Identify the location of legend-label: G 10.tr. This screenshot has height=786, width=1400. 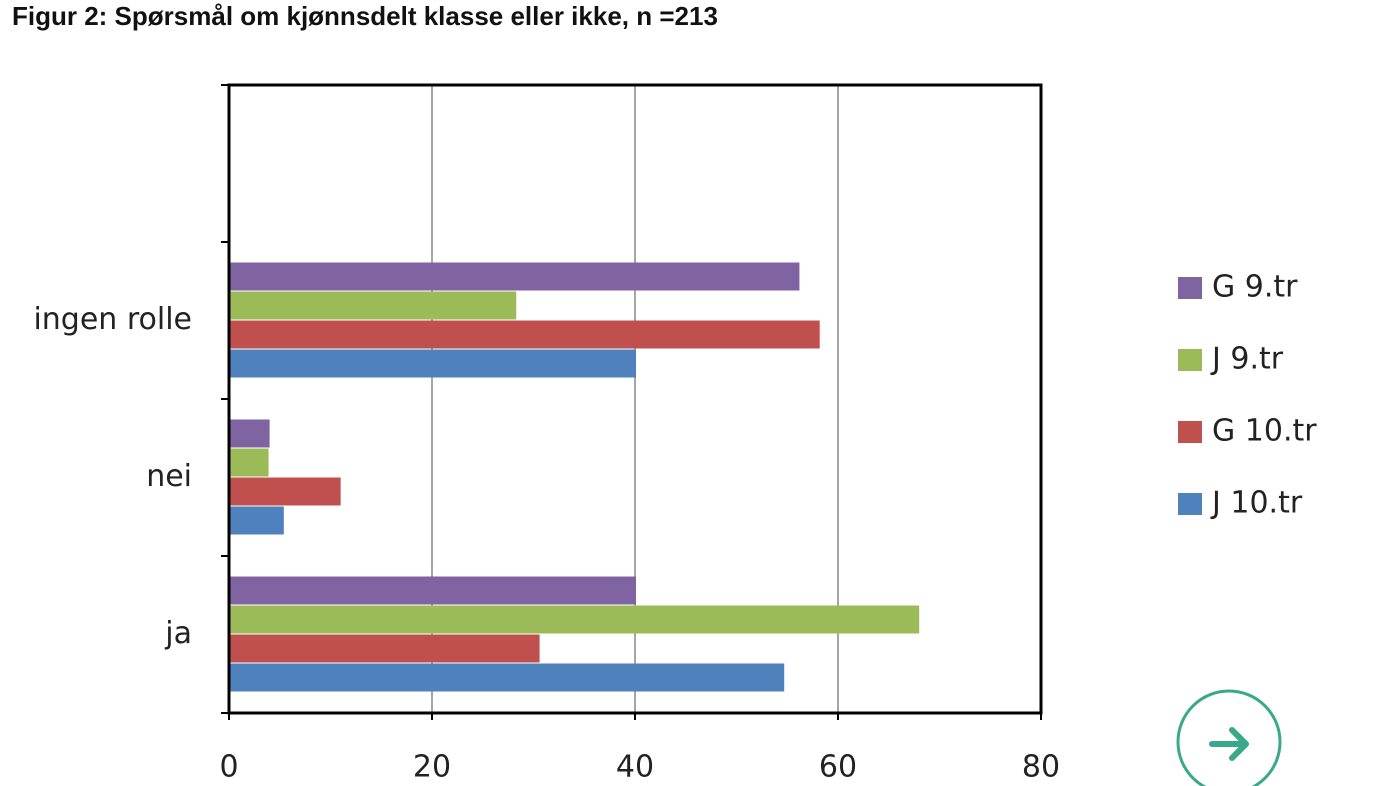
(1264, 431).